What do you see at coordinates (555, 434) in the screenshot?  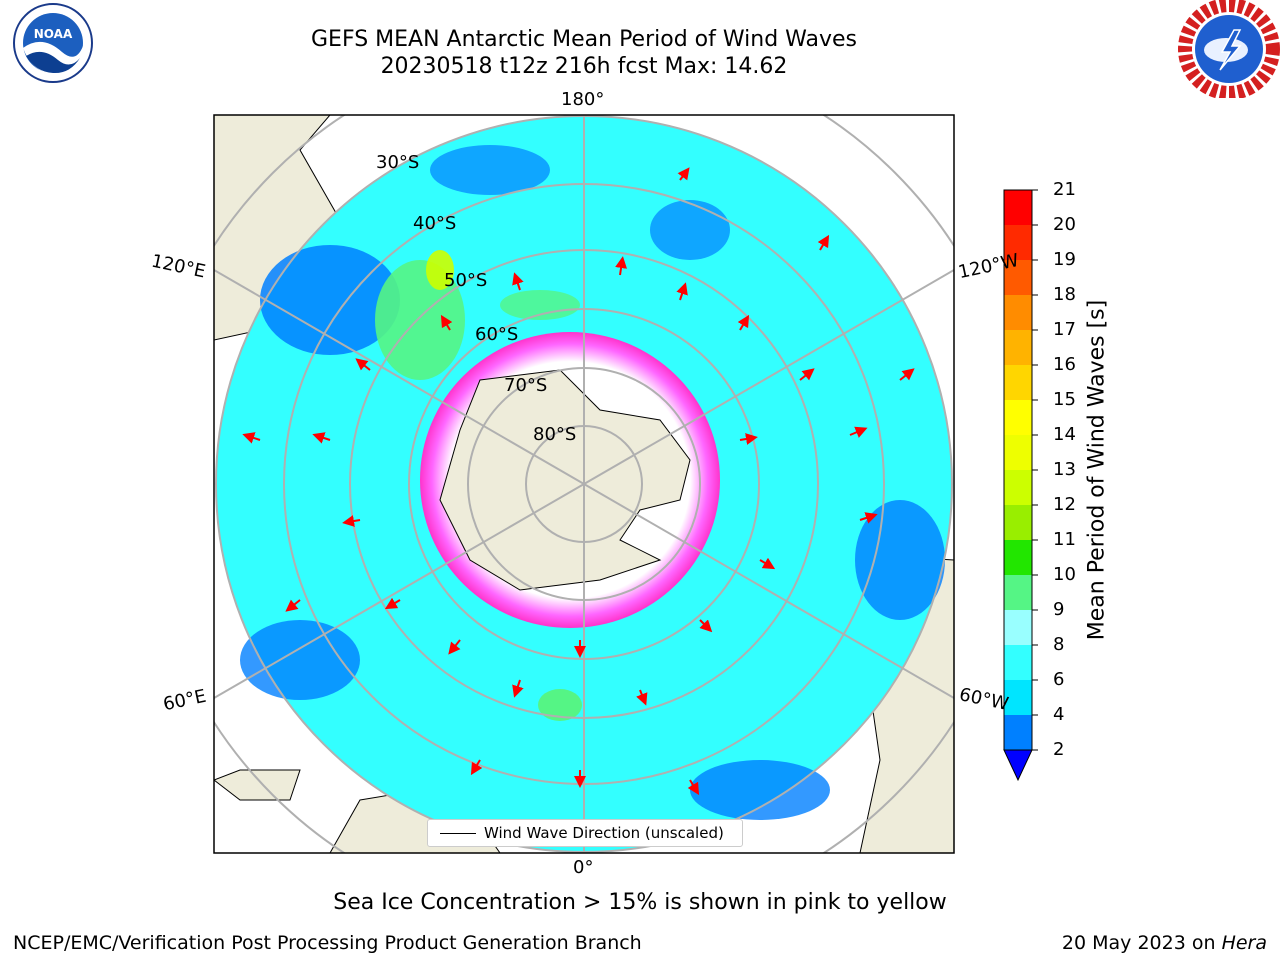 I see `lat-label: 80°S` at bounding box center [555, 434].